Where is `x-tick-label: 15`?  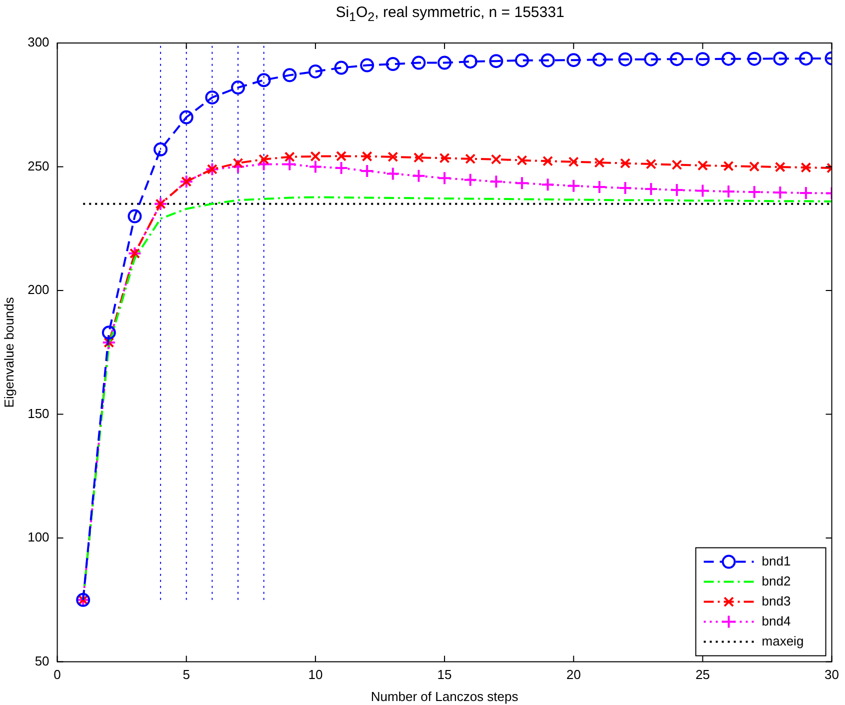
x-tick-label: 15 is located at coordinates (444, 674).